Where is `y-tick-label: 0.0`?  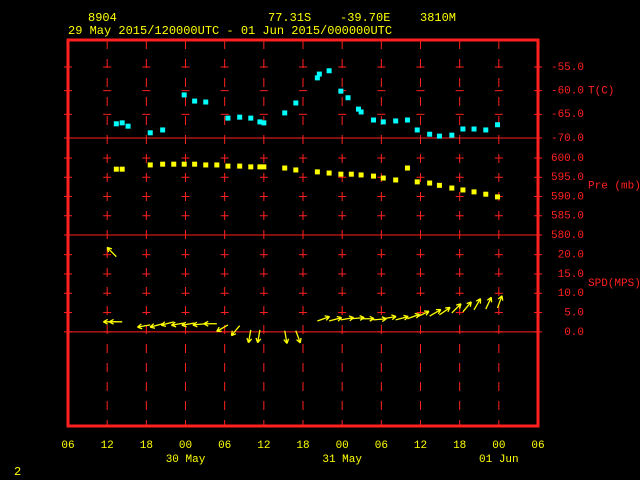
y-tick-label: 0.0 is located at coordinates (574, 333).